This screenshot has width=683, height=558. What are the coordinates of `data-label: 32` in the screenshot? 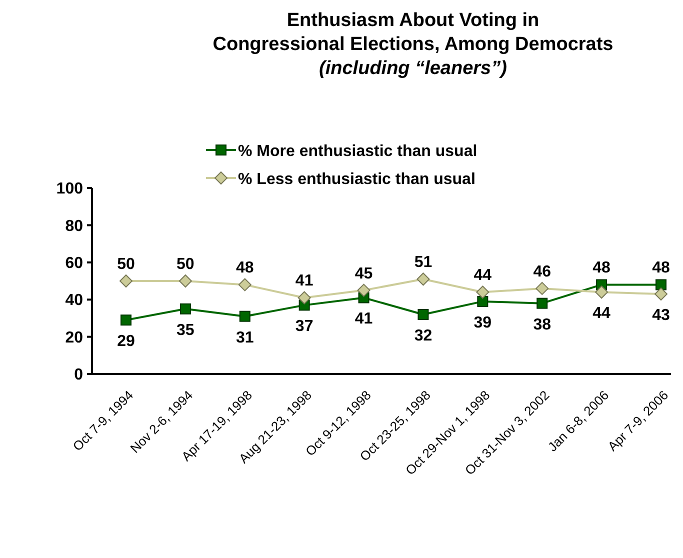 It's located at (423, 335).